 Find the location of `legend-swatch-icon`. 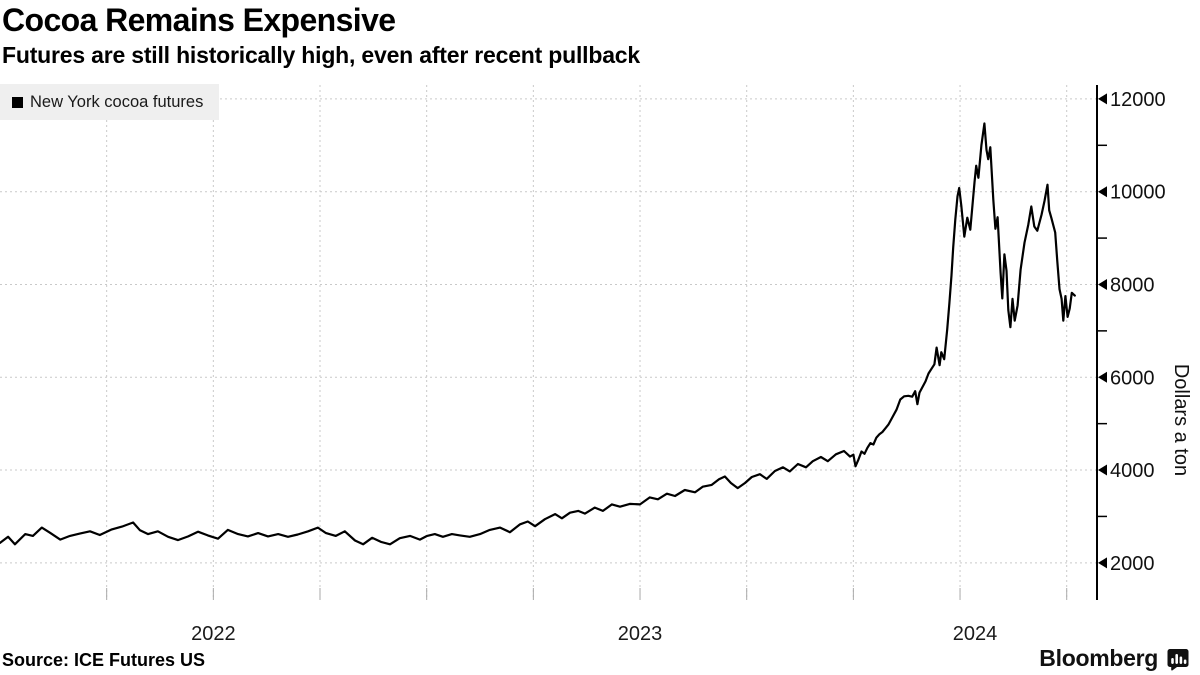

legend-swatch-icon is located at coordinates (17, 102).